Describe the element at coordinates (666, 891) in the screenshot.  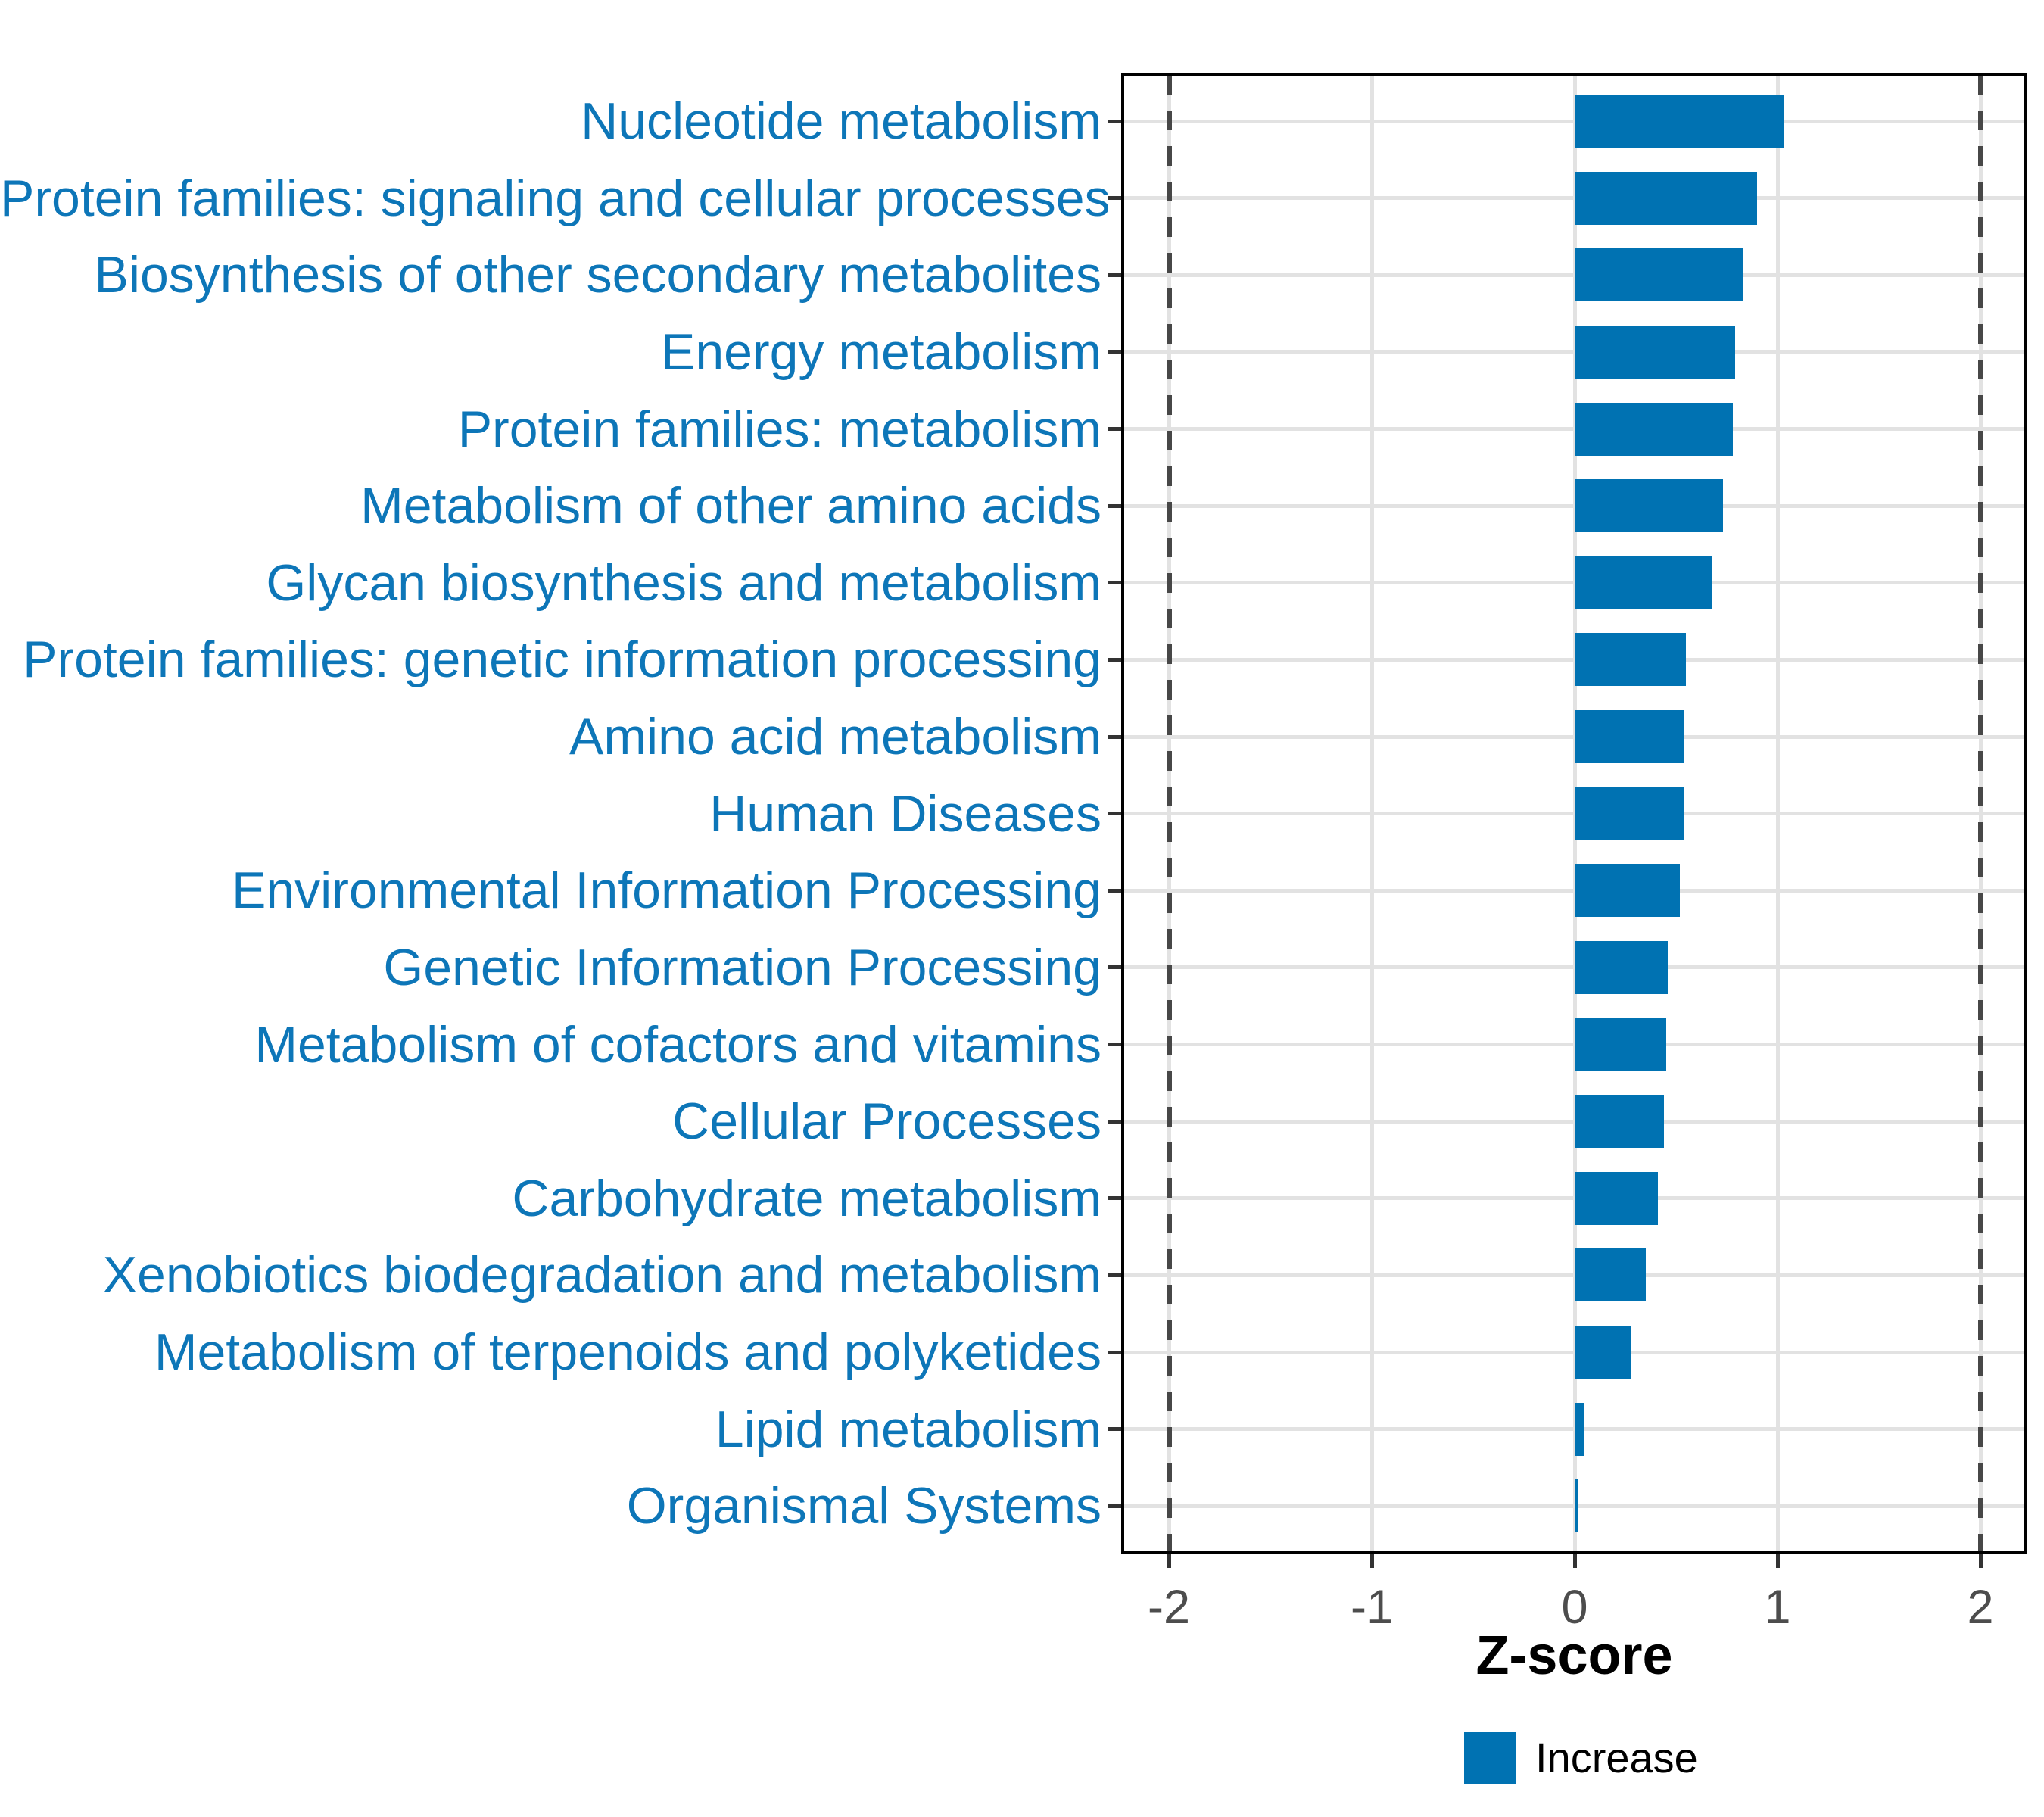
I see `category-label: Environmental Information Processing` at that location.